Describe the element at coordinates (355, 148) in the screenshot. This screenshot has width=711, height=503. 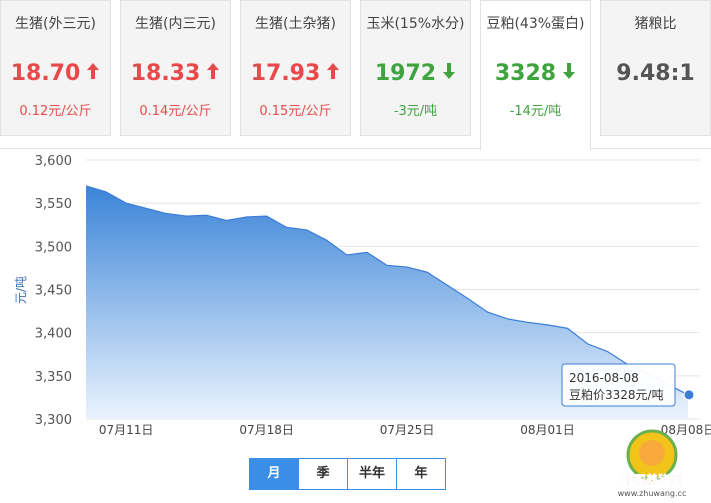
I see `divider` at that location.